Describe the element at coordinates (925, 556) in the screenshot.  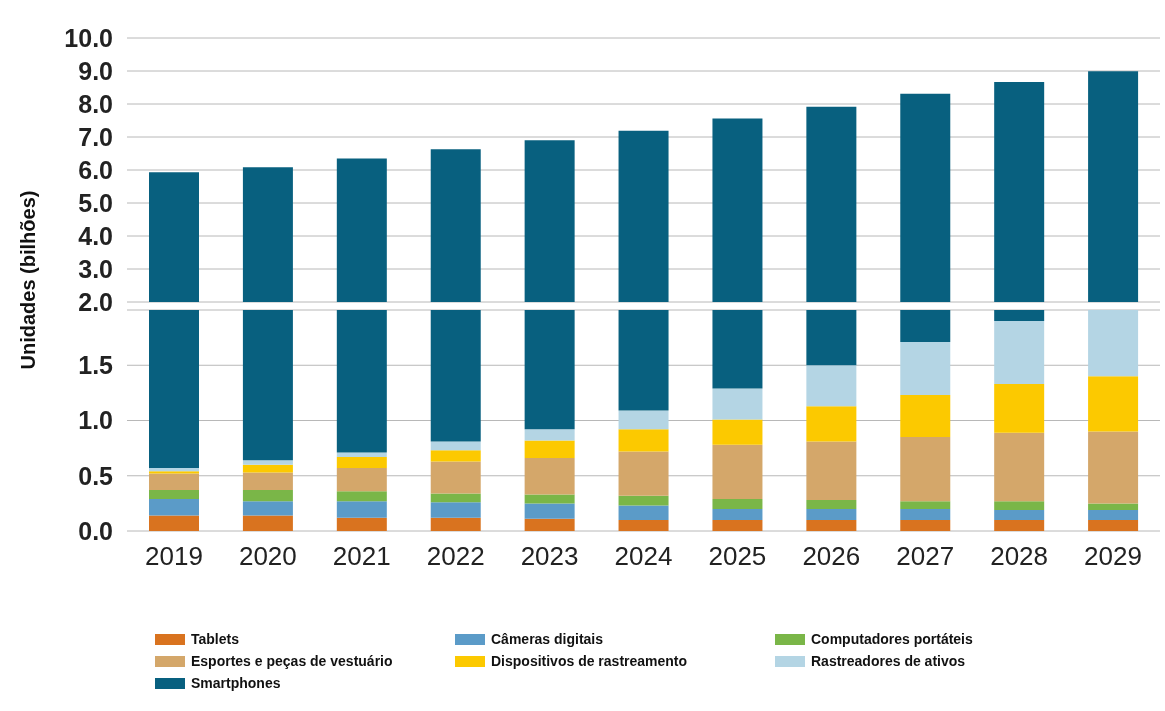
I see `x-tick-label: 2027` at that location.